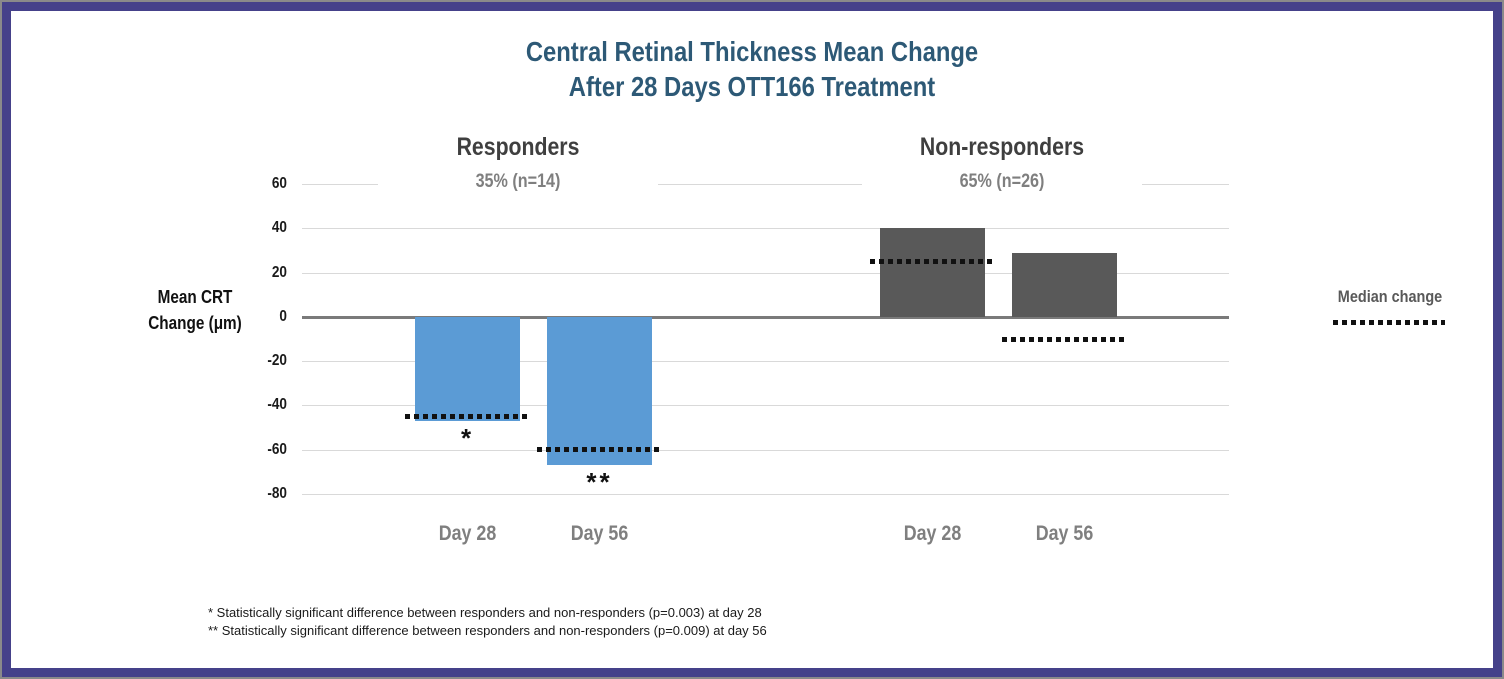  I want to click on x-category-label-text-non-responders-day-28: Day 28, so click(932, 533).